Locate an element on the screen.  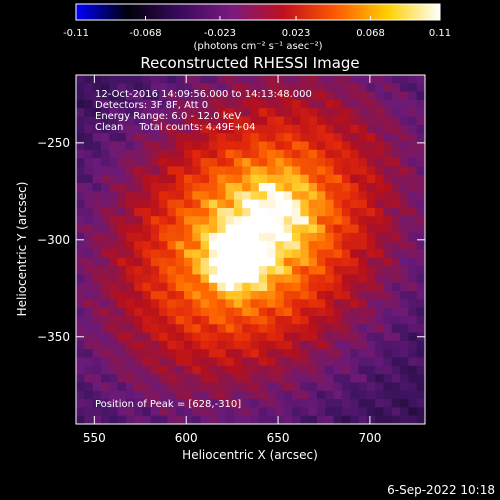
colorbar-tick-label: -0.11 is located at coordinates (76, 33).